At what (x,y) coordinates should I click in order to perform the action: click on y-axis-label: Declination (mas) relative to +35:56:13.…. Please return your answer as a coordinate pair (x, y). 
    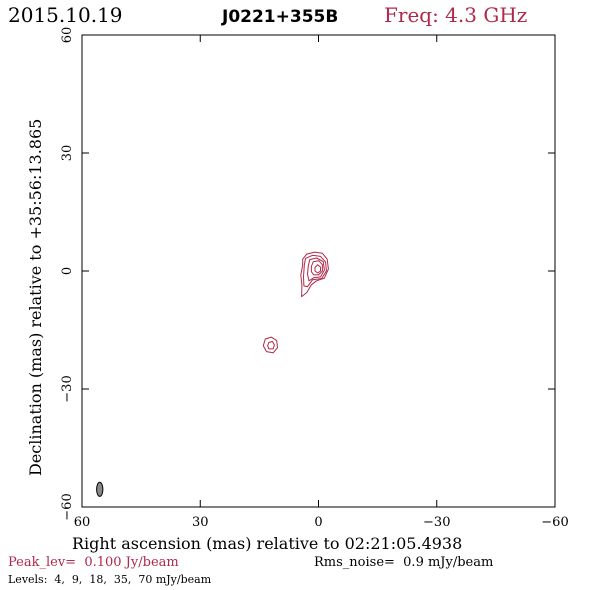
    Looking at the image, I should click on (35, 297).